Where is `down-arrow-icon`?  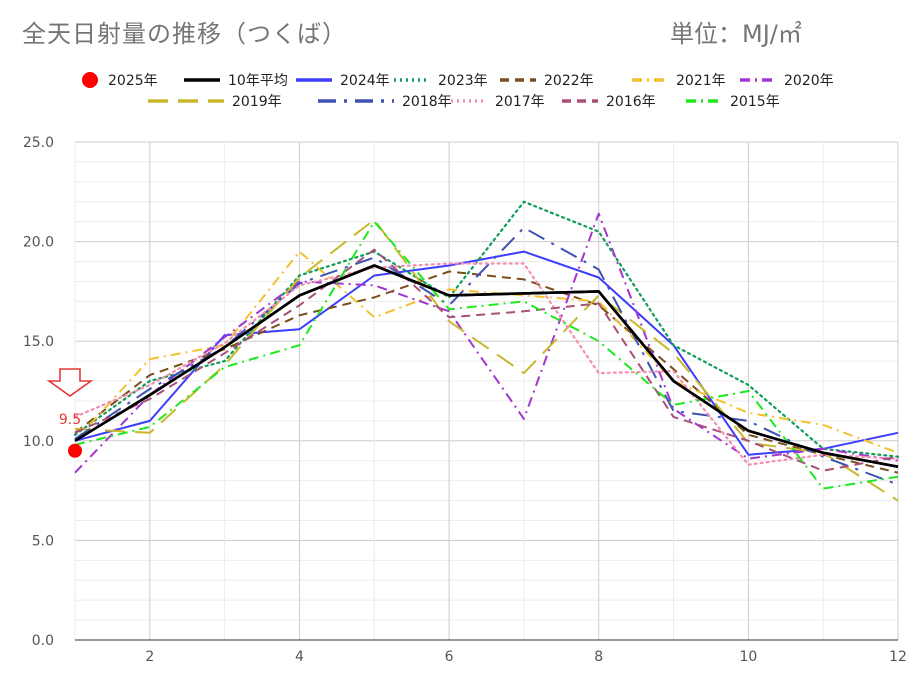
down-arrow-icon is located at coordinates (70, 382).